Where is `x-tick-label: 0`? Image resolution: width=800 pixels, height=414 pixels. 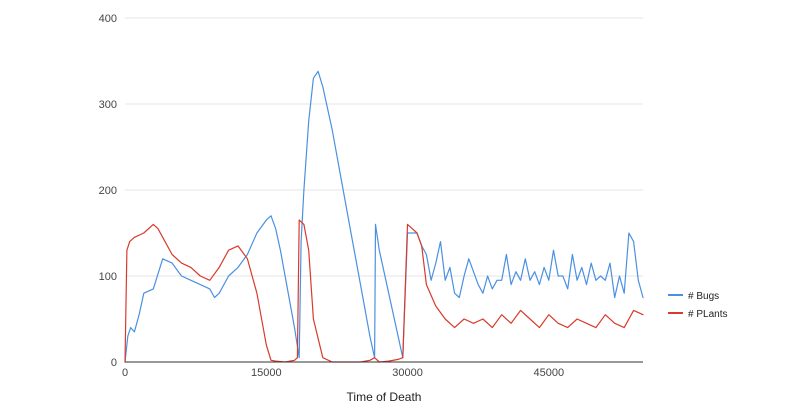
x-tick-label: 0 is located at coordinates (125, 373).